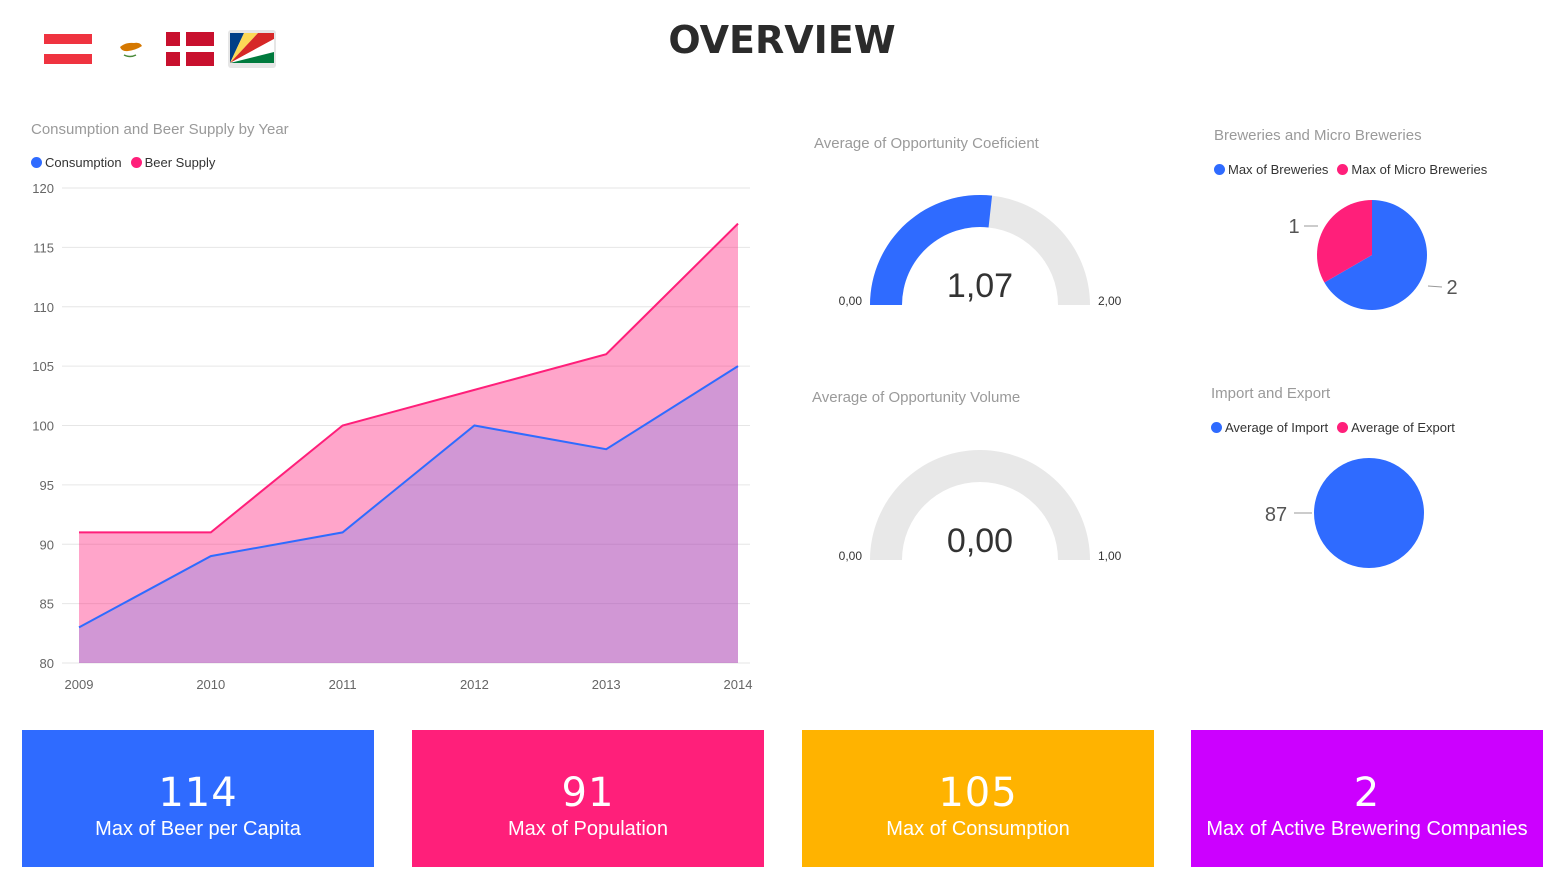  I want to click on gauge-track, so click(980, 505).